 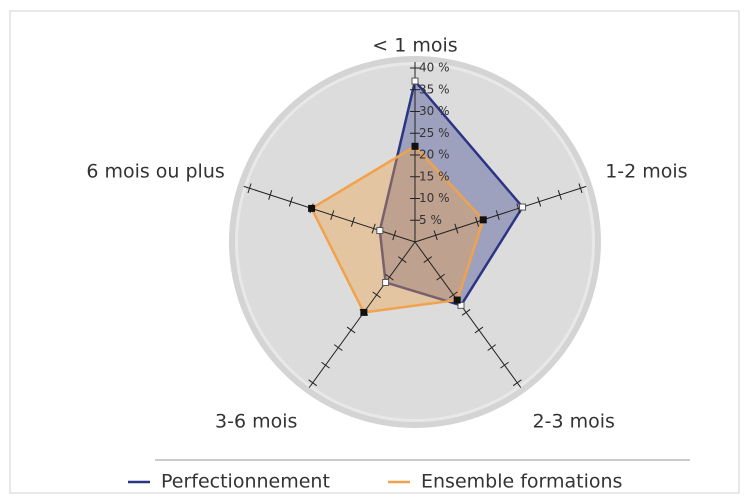 What do you see at coordinates (434, 89) in the screenshot?
I see `tick-label: 35 %` at bounding box center [434, 89].